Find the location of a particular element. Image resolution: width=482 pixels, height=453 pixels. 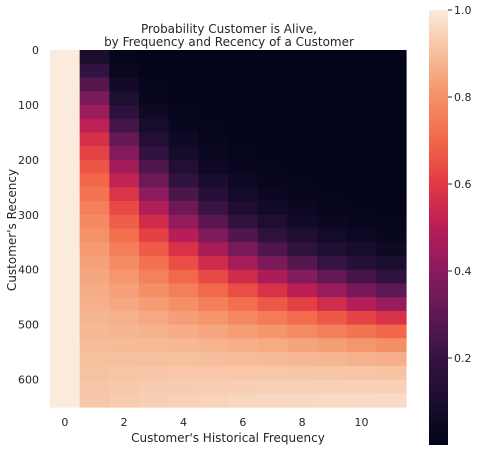

x-tick-label: 8 is located at coordinates (302, 422).